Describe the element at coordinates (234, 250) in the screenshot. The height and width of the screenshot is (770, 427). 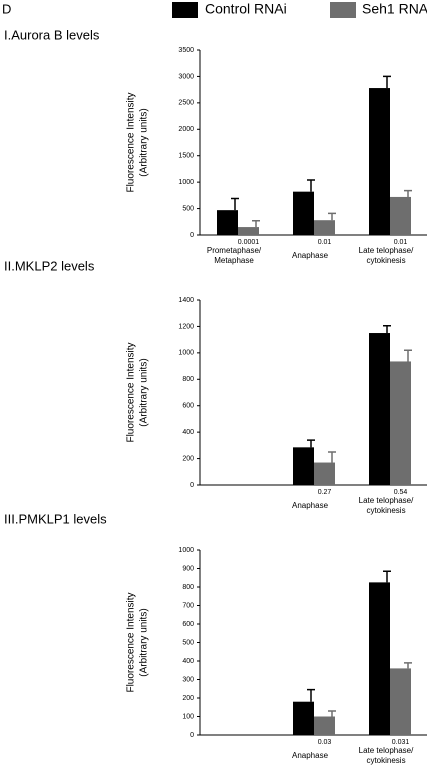
I see `x-tick-label: Prometaphase/` at that location.